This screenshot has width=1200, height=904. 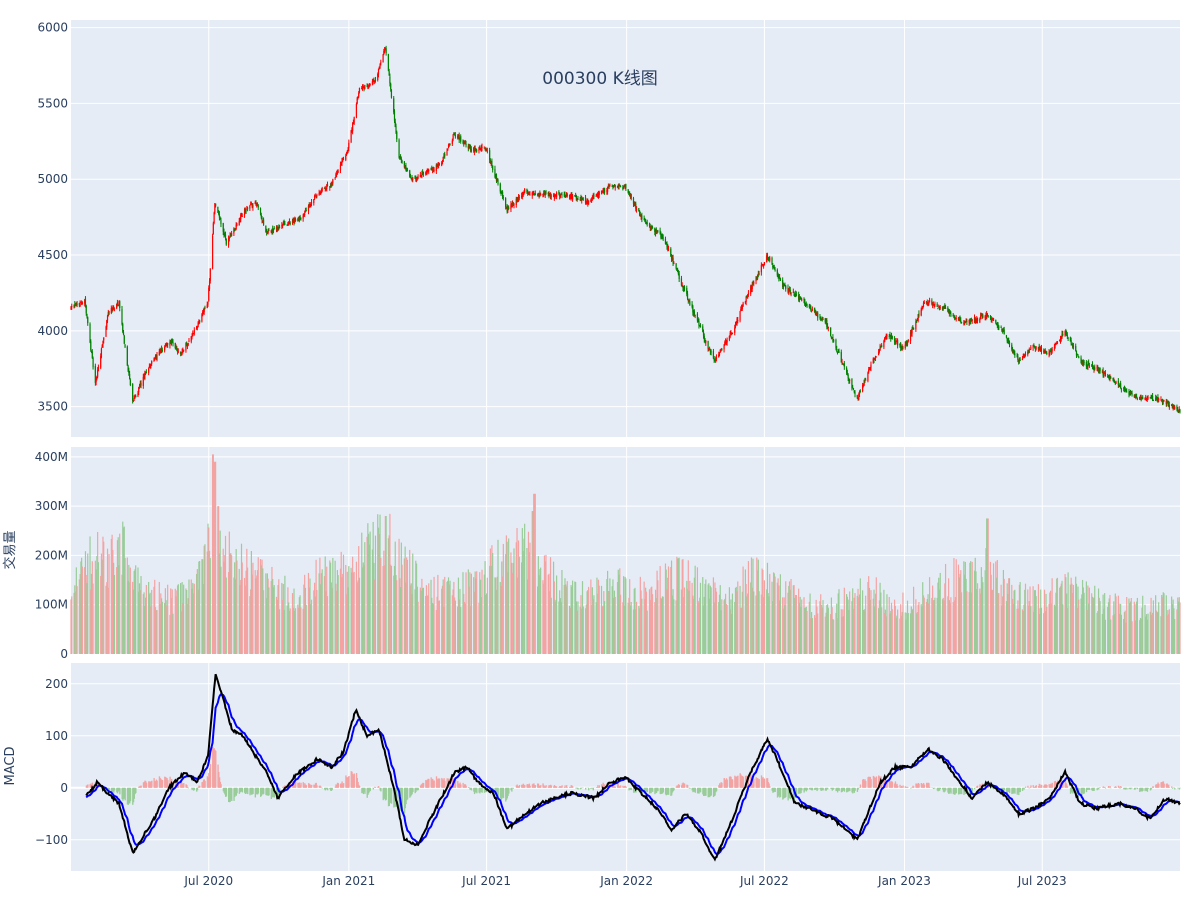 What do you see at coordinates (64, 788) in the screenshot?
I see `macd-y-tick-label: 0` at bounding box center [64, 788].